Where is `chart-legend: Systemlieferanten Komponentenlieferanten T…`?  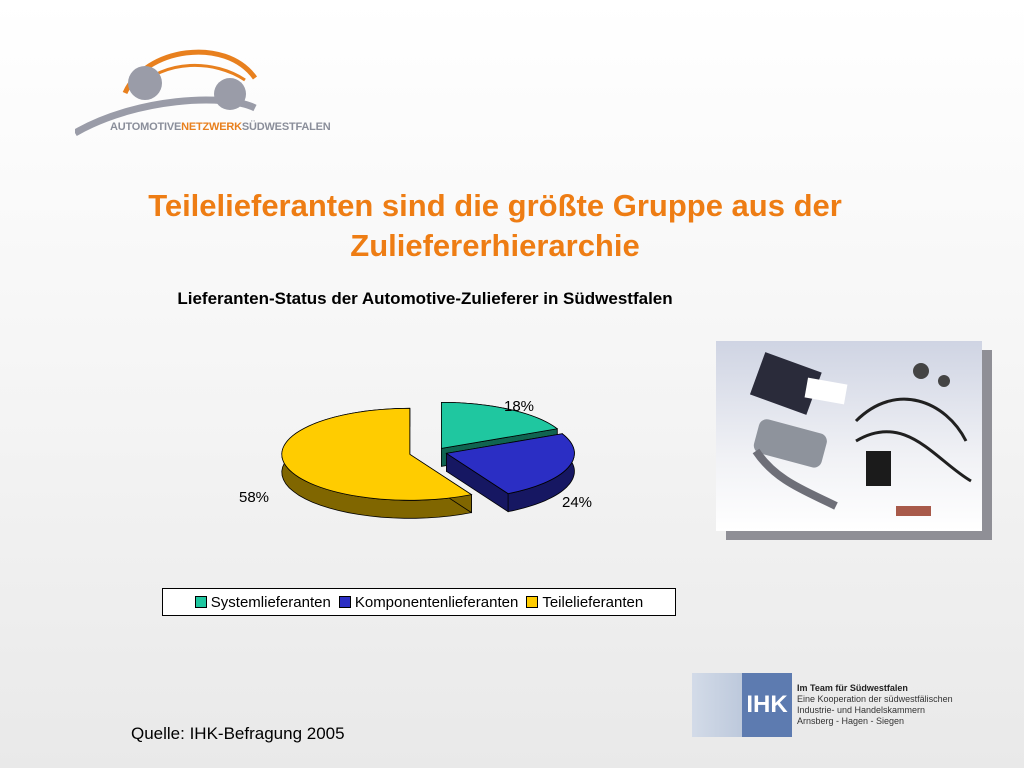 chart-legend: Systemlieferanten Komponentenlieferanten T… is located at coordinates (419, 602).